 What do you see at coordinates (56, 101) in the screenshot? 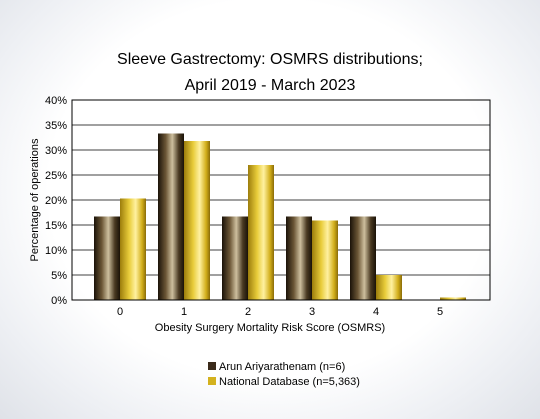
I see `y-tick-label: 40%` at bounding box center [56, 101].